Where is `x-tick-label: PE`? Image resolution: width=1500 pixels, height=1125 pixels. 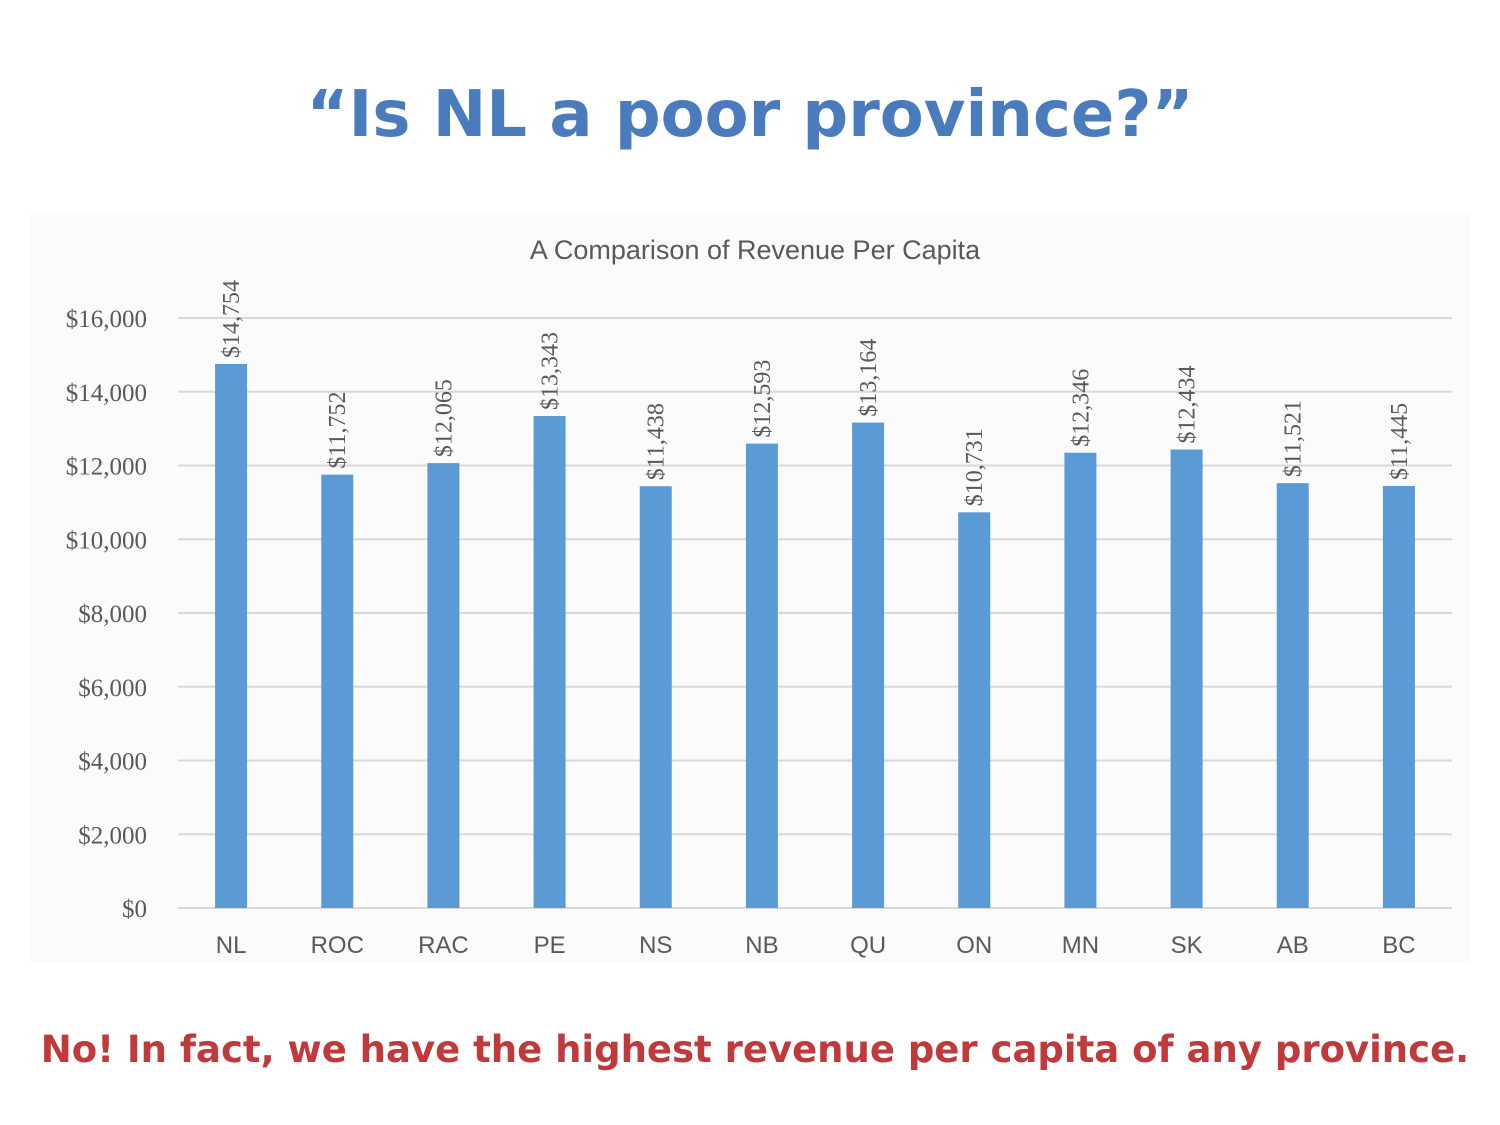 x-tick-label: PE is located at coordinates (550, 945).